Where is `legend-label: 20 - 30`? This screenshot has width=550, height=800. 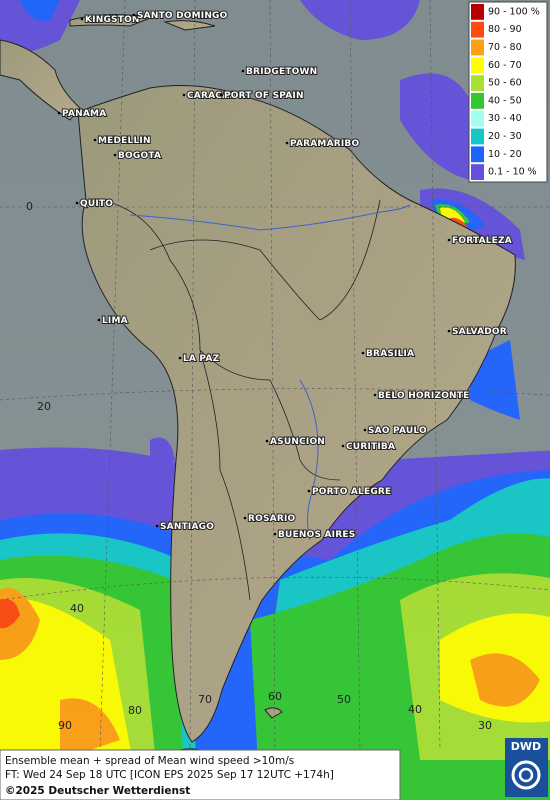
legend-label: 20 - 30 is located at coordinates (505, 136).